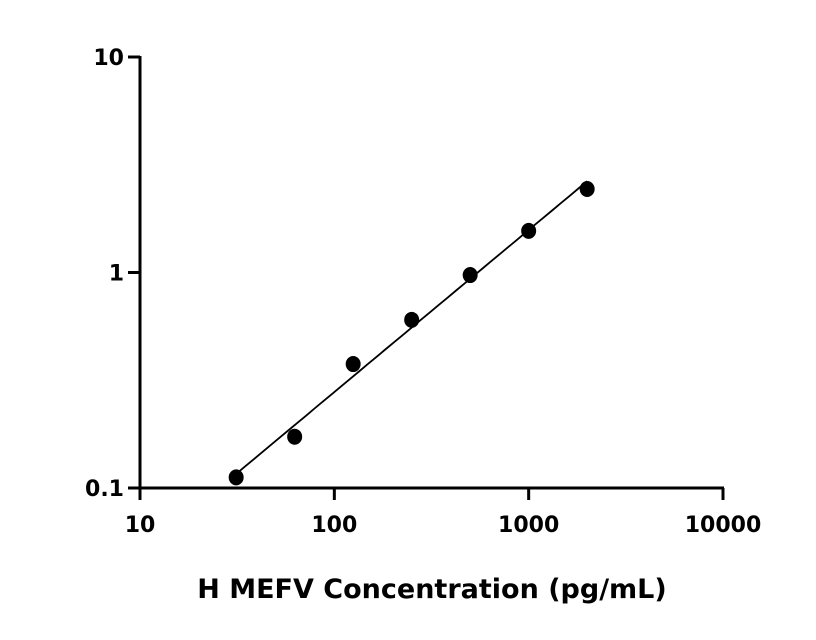 The height and width of the screenshot is (640, 816). Describe the element at coordinates (528, 525) in the screenshot. I see `x-tick-label: 1000` at that location.